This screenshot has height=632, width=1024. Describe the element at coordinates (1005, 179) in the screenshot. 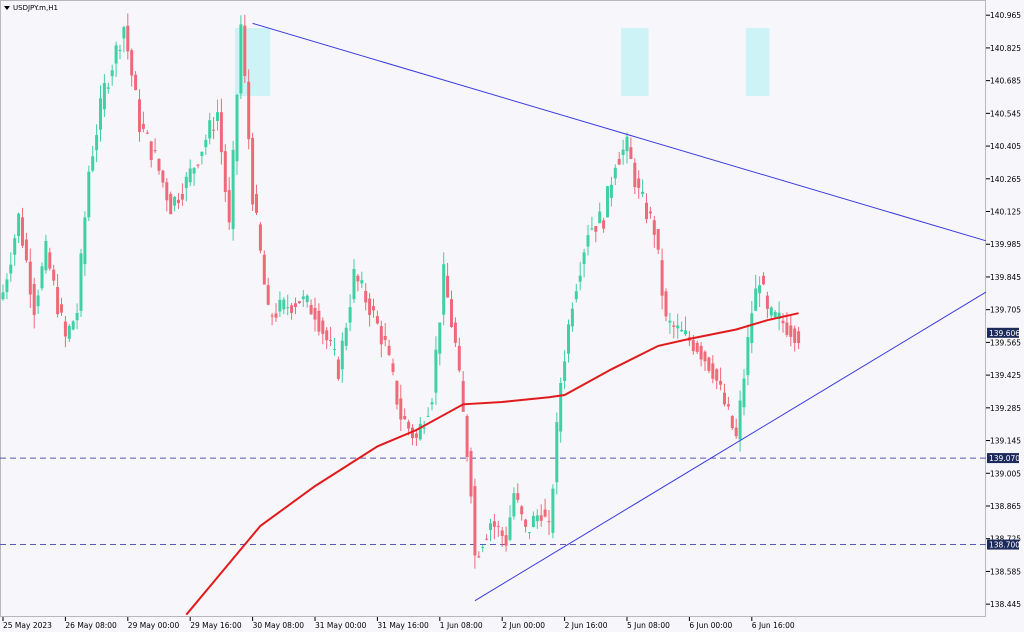

I see `y-tick-label: 140.265` at that location.